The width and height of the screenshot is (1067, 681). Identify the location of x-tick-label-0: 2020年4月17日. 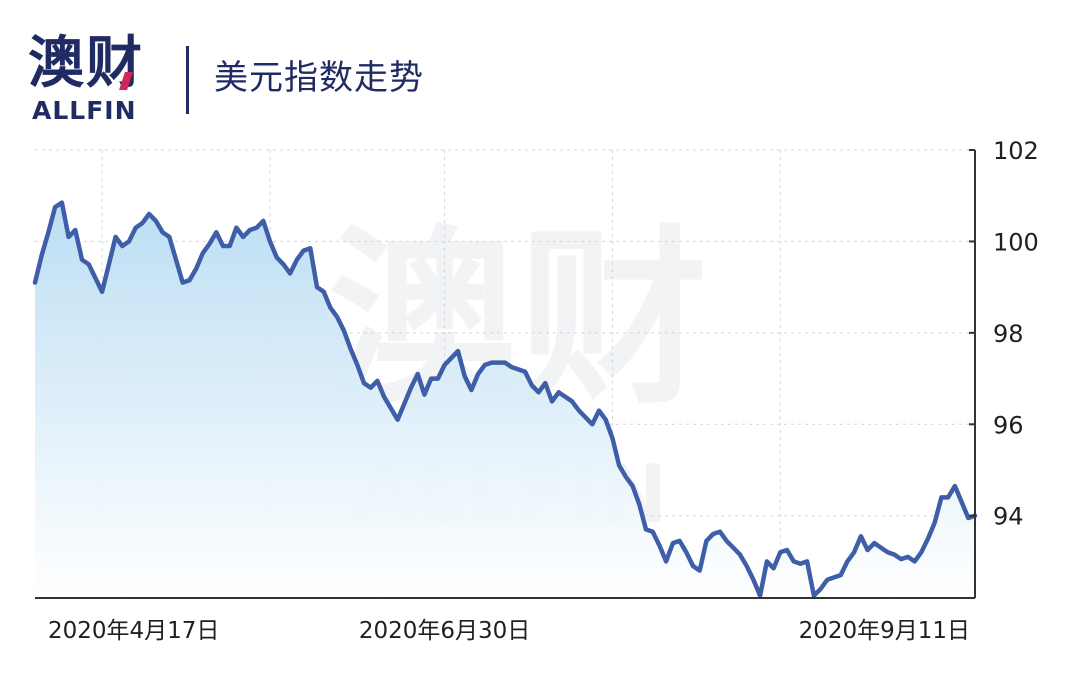
(133, 631).